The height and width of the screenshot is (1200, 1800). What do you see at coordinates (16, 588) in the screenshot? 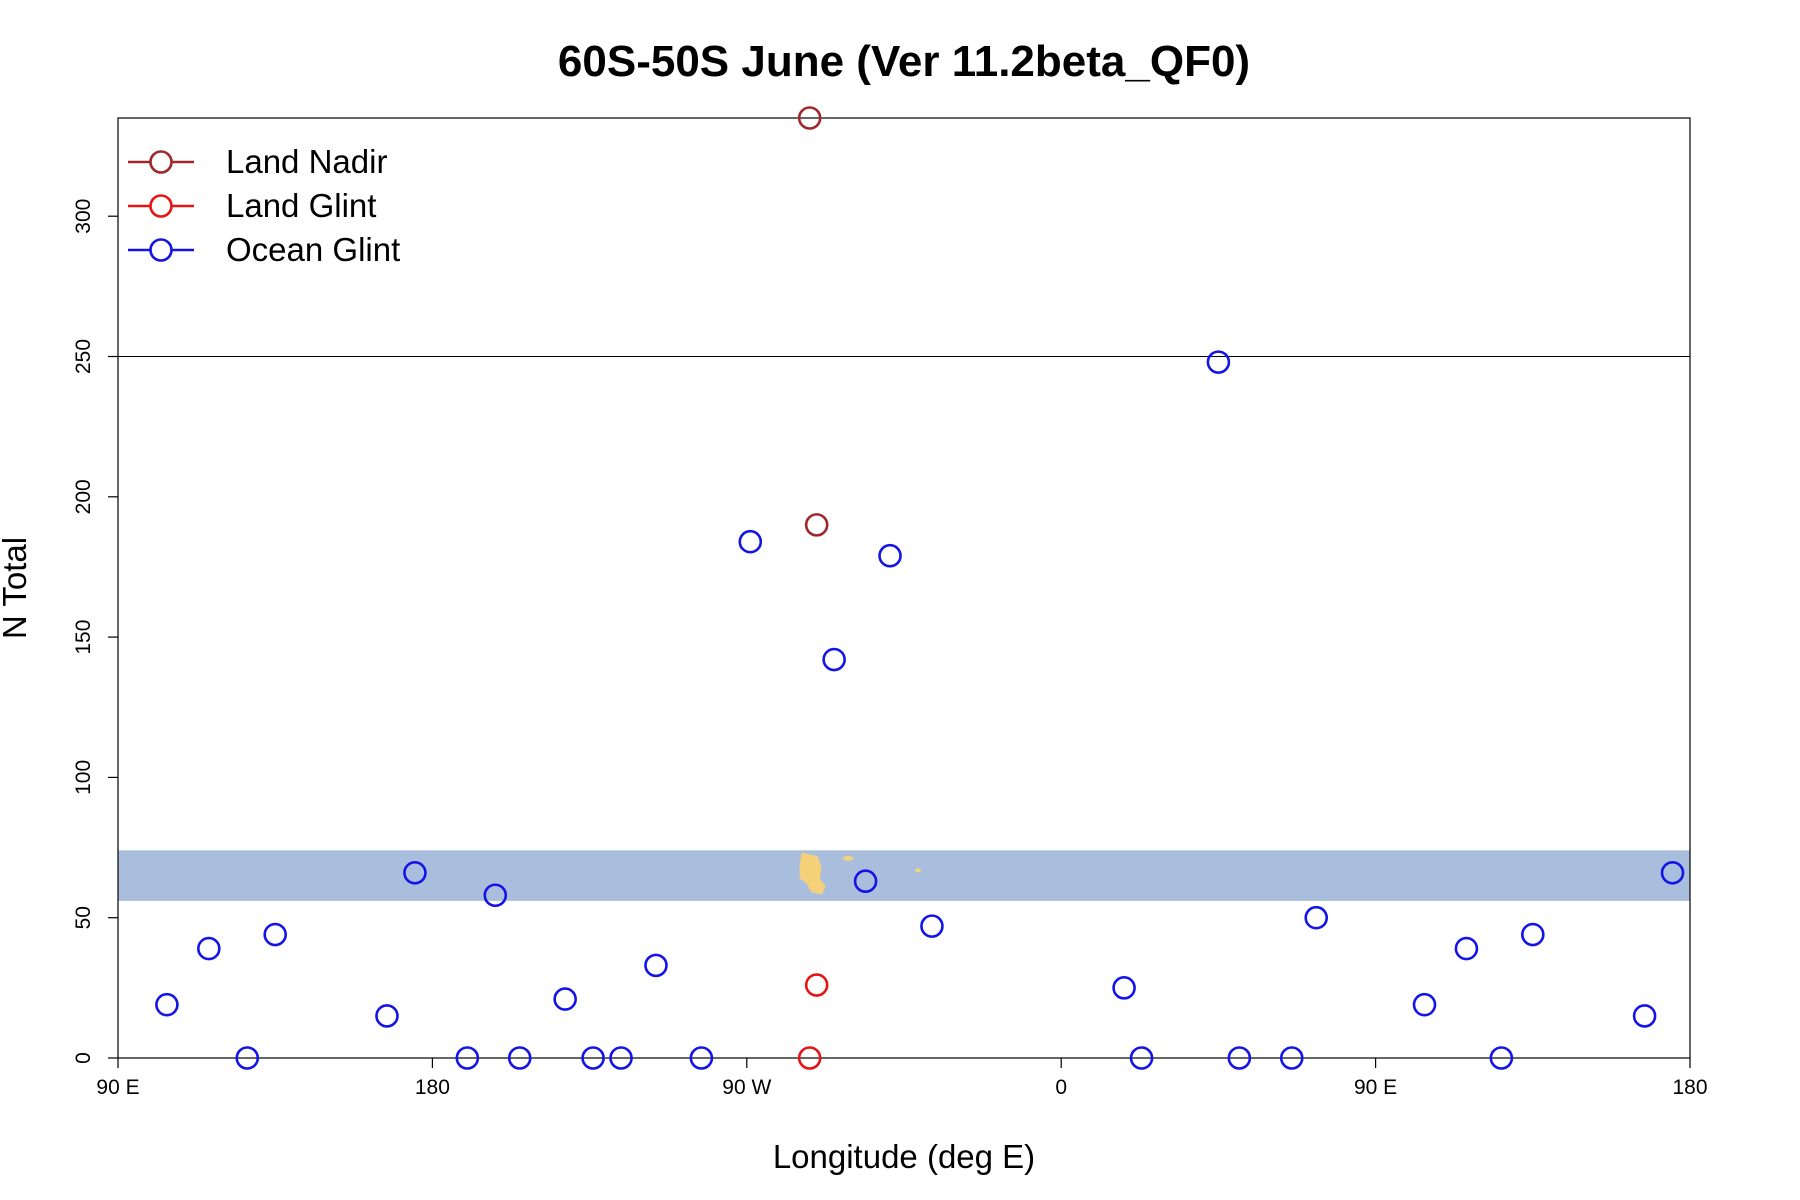
I see `y-axis-label: N Total` at bounding box center [16, 588].